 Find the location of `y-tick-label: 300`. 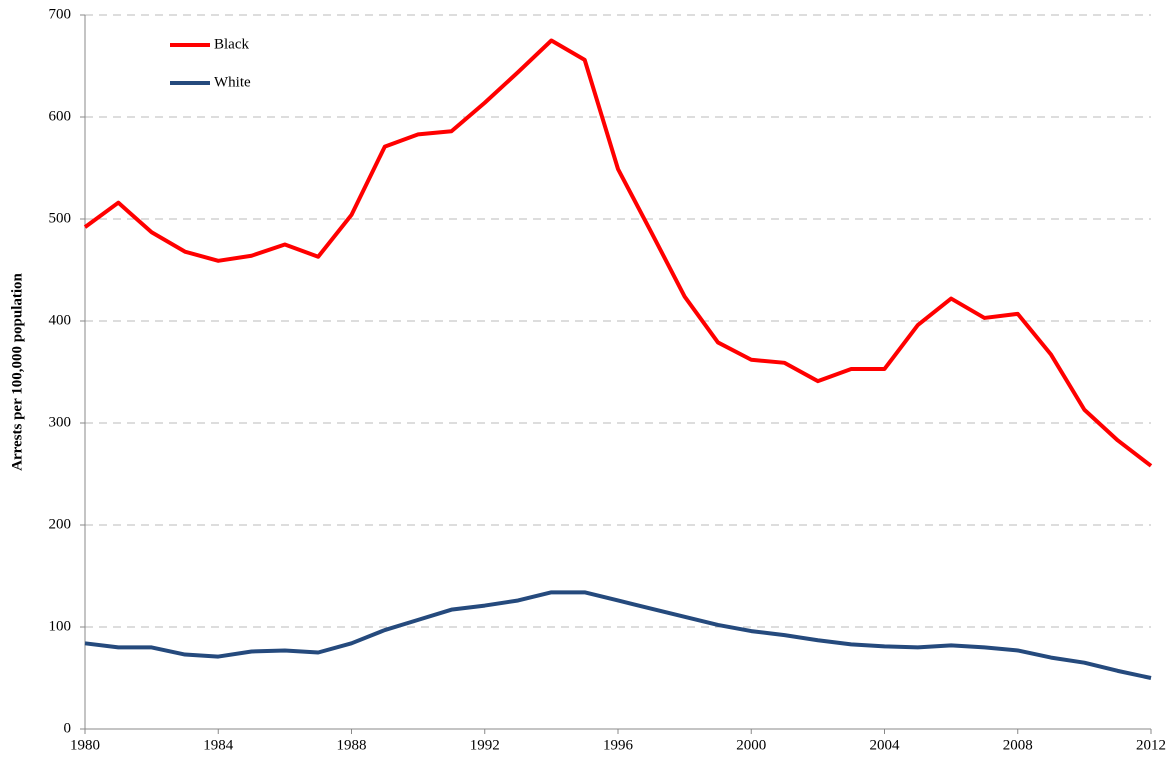

y-tick-label: 300 is located at coordinates (60, 422).